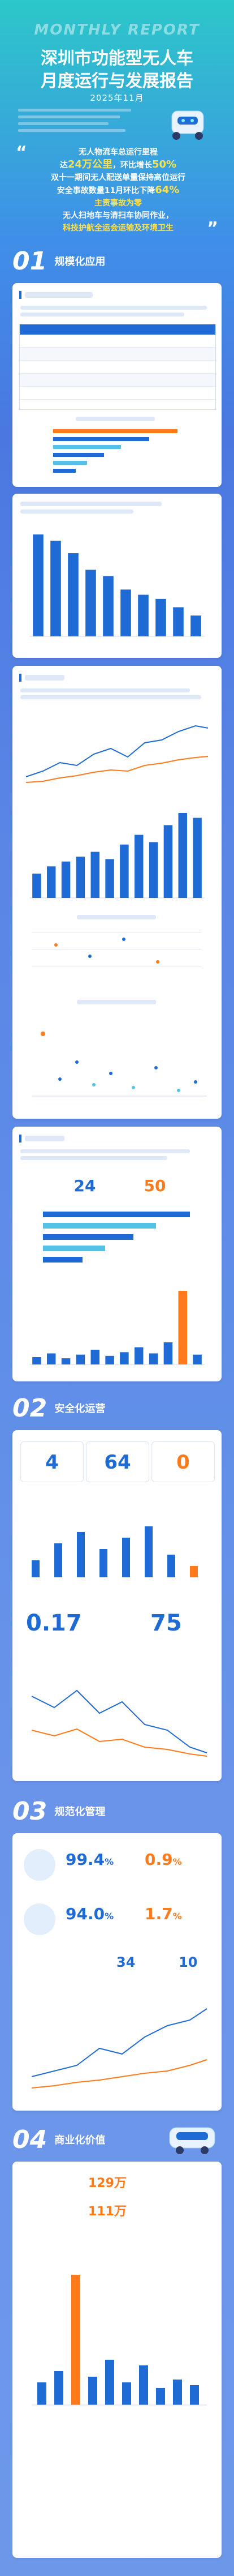 This screenshot has width=234, height=2576. What do you see at coordinates (117, 263) in the screenshot?
I see `section-01-header: 01 规模化应用` at bounding box center [117, 263].